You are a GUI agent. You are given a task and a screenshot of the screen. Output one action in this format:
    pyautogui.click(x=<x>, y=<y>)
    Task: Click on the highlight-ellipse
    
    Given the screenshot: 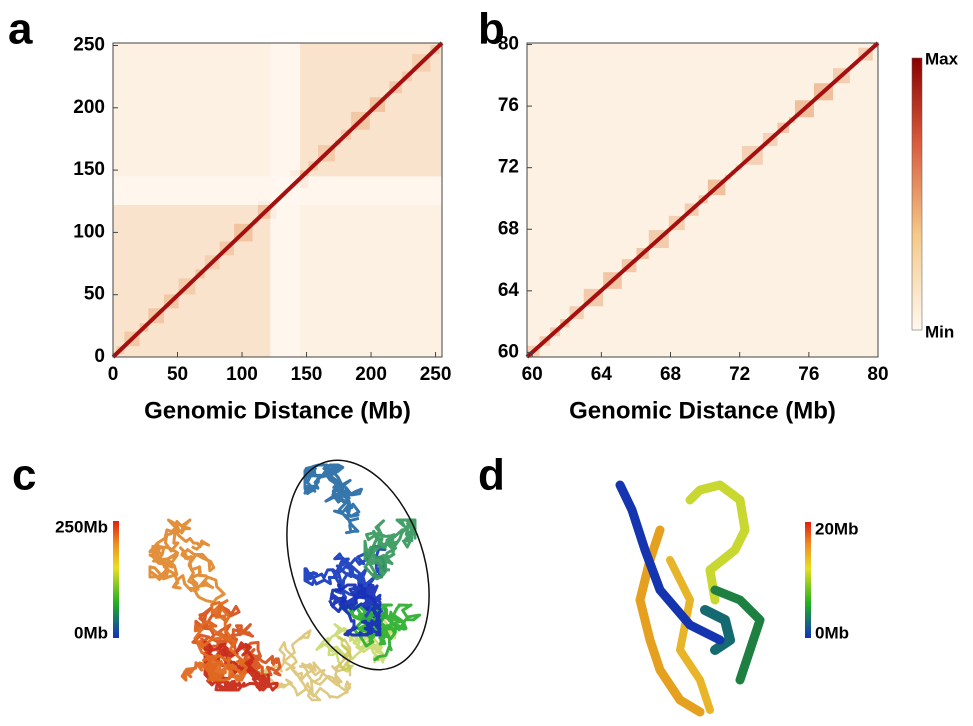 What is the action you would take?
    pyautogui.click(x=358, y=565)
    